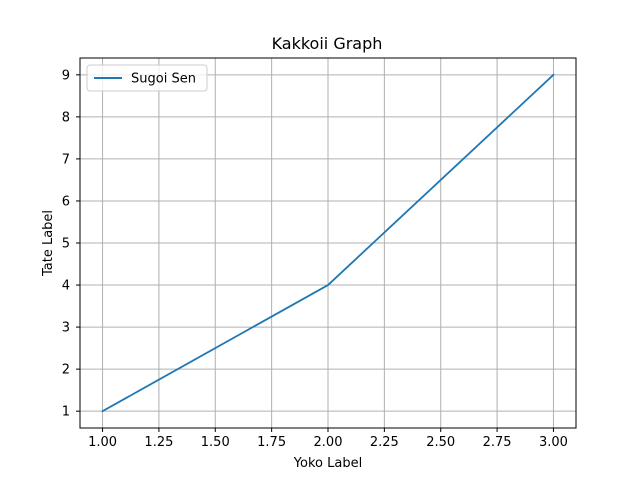  What do you see at coordinates (66, 75) in the screenshot?
I see `y-tick-label: 9` at bounding box center [66, 75].